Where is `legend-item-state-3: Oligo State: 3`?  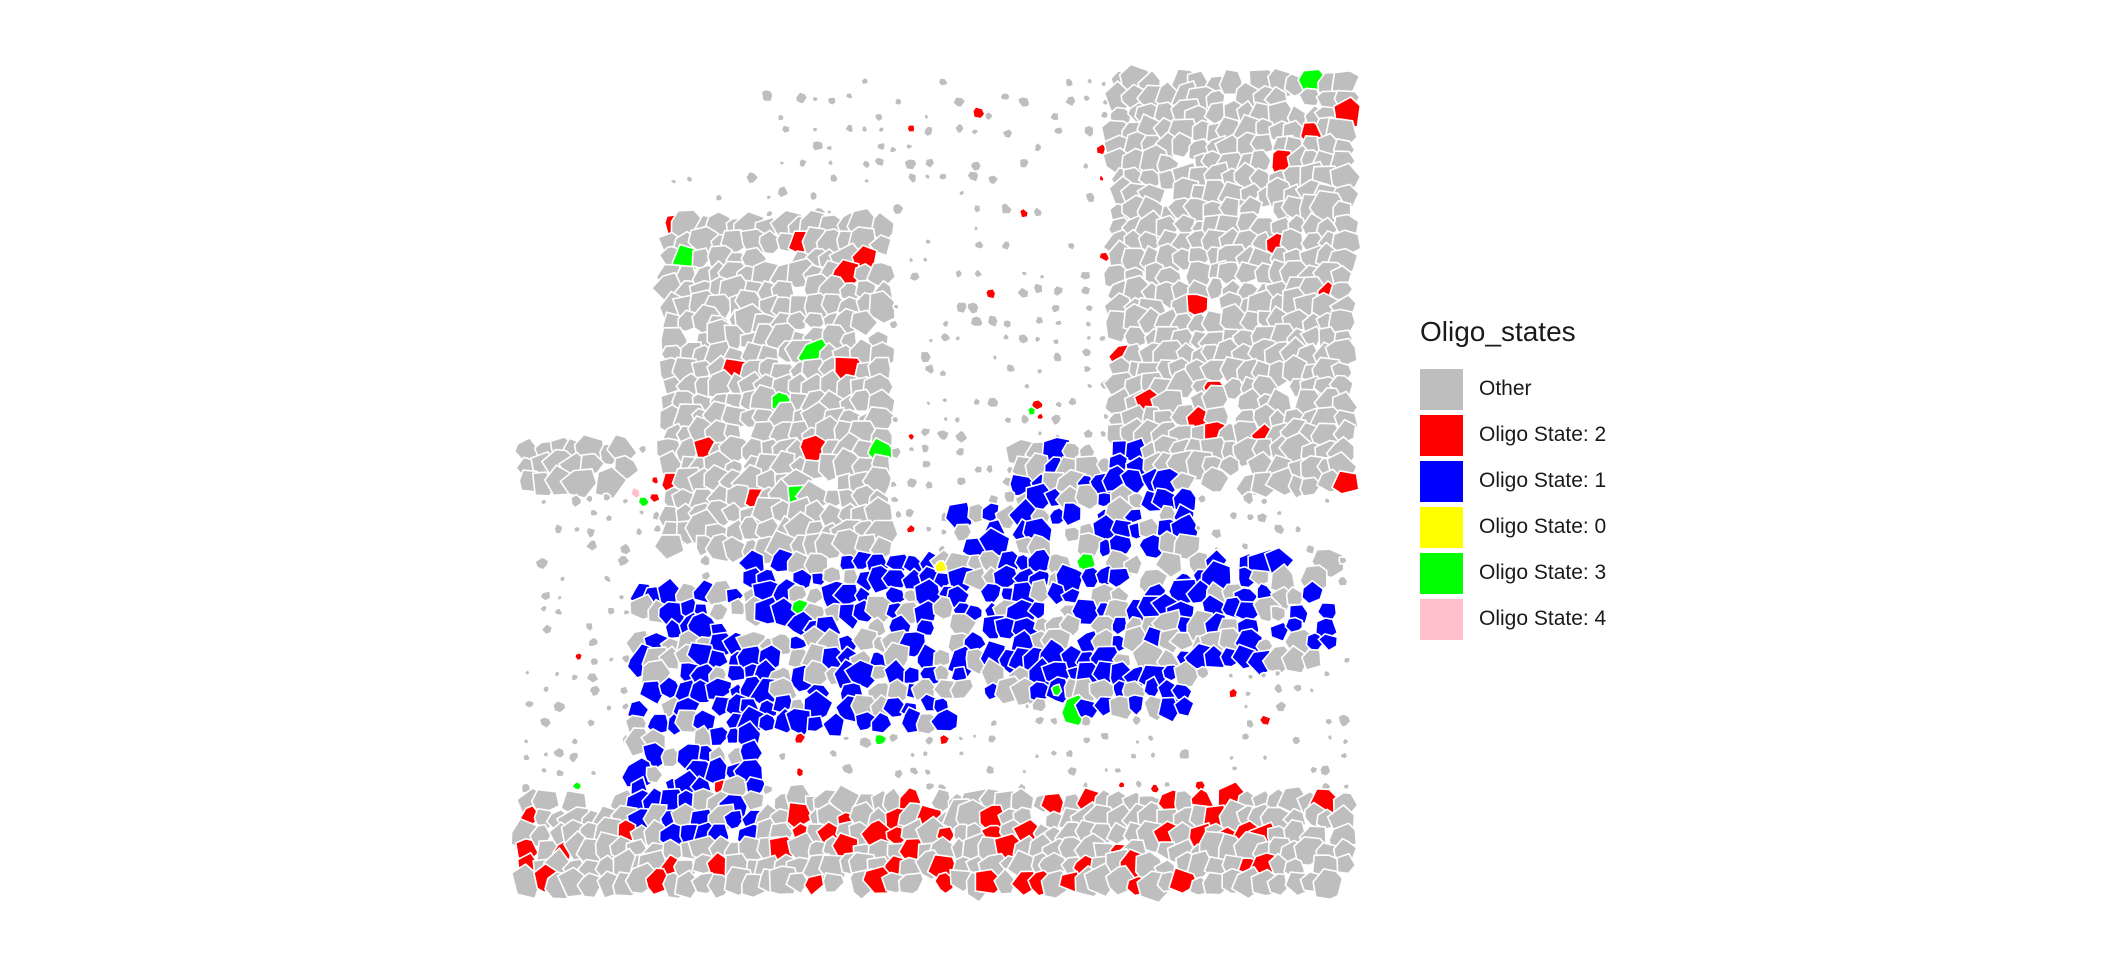
legend-item-state-3: Oligo State: 3 is located at coordinates (1513, 573).